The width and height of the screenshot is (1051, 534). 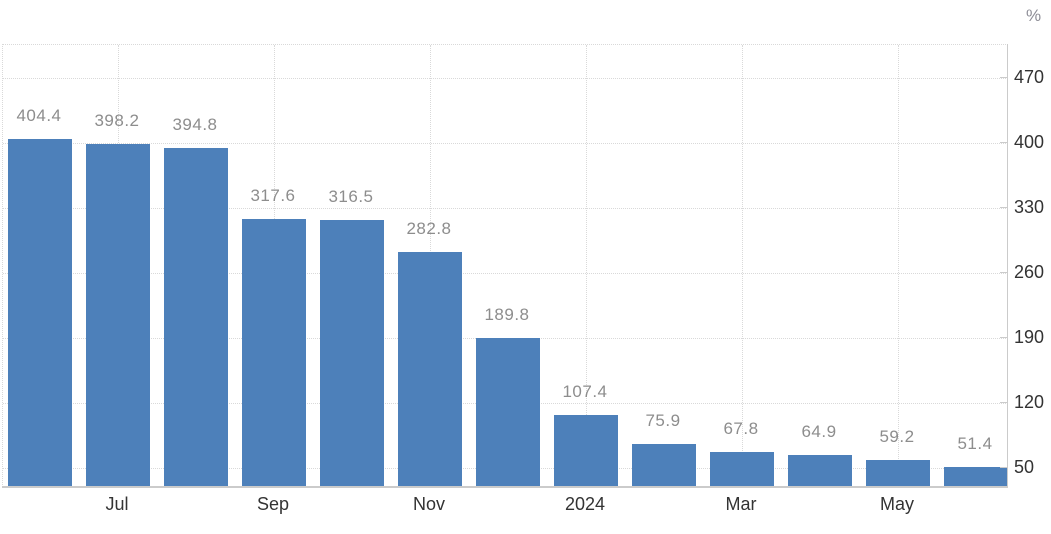 I want to click on bar-value-label: 317.6, so click(x=273, y=196).